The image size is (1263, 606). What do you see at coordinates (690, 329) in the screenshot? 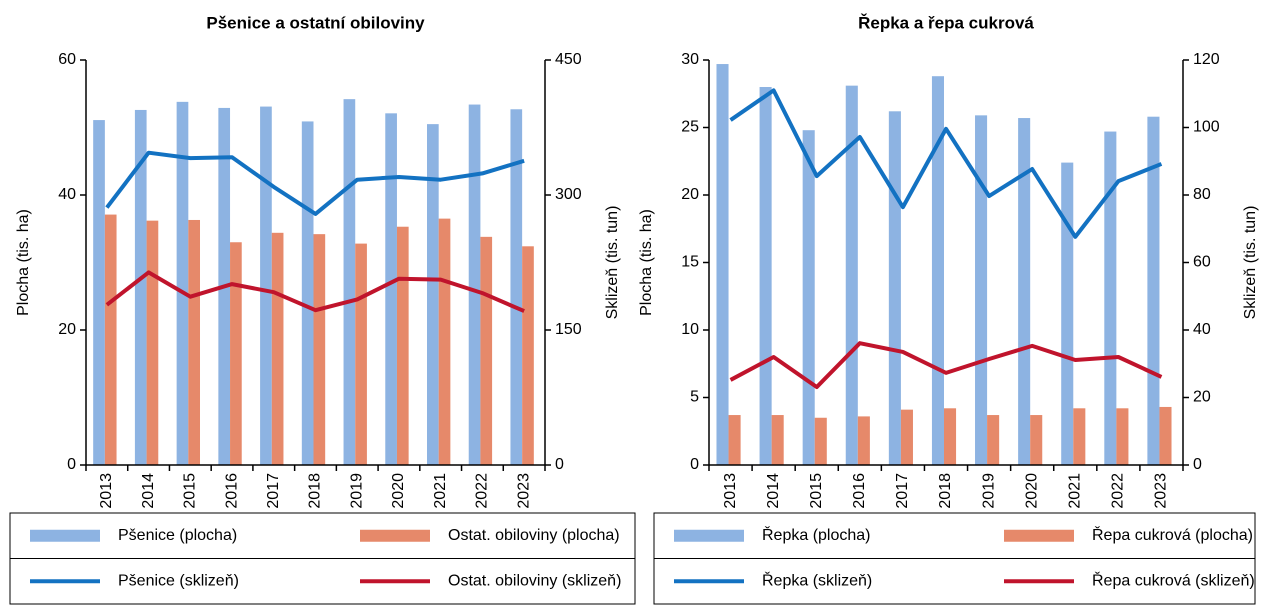
I see `y-tick-label: 10` at bounding box center [690, 329].